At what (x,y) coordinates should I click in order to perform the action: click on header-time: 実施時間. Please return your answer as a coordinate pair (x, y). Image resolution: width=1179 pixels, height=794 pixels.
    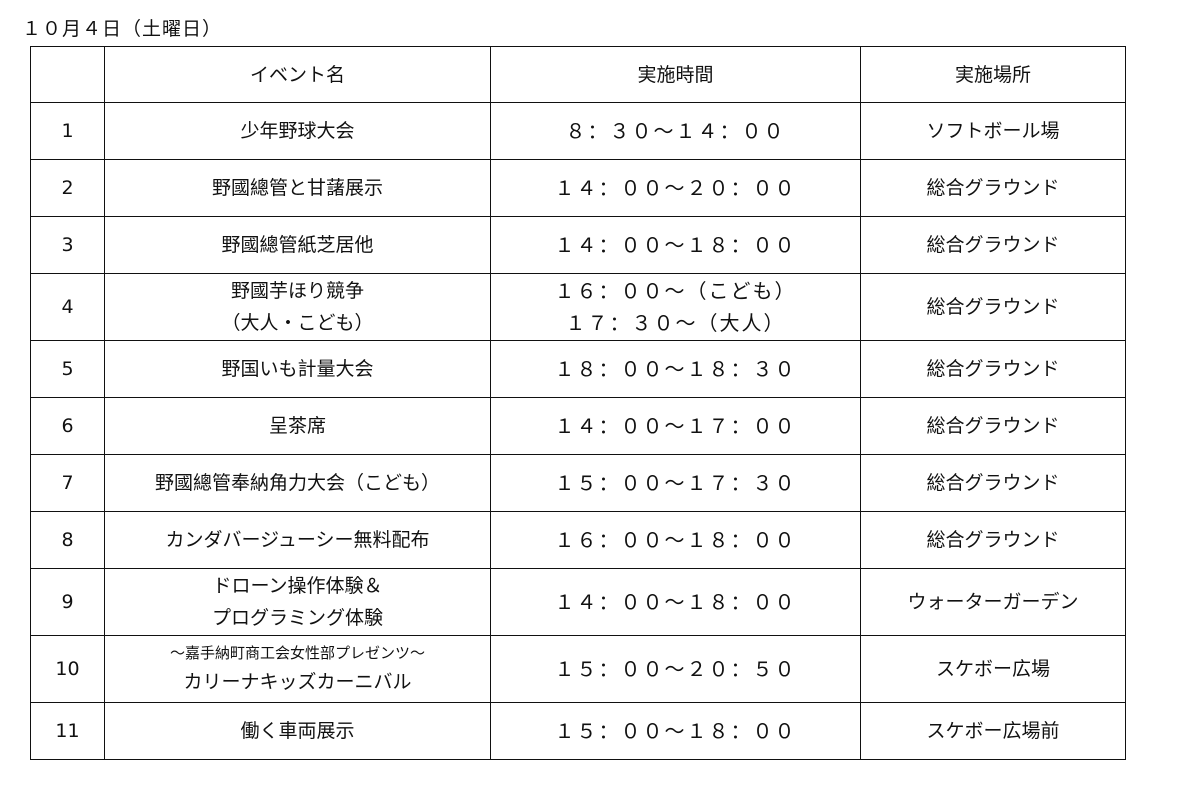
    Looking at the image, I should click on (675, 74).